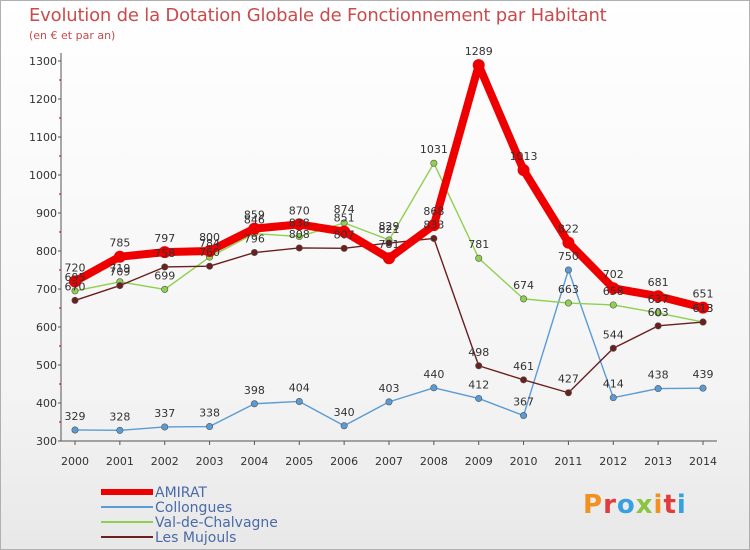  I want to click on data-label-amirat: 785, so click(119, 243).